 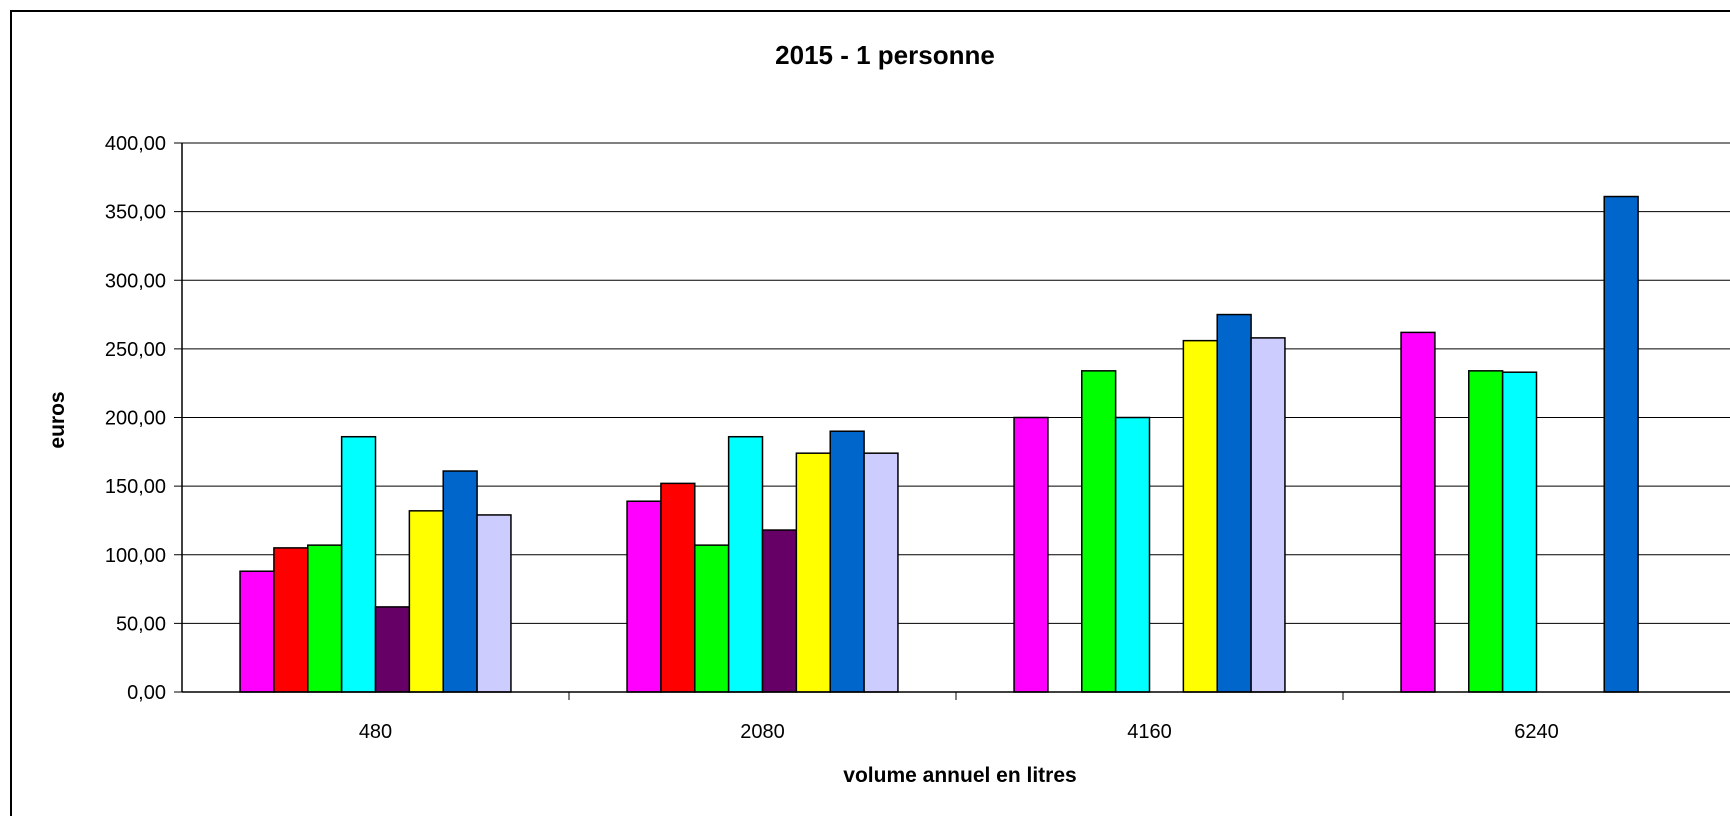 What do you see at coordinates (135, 350) in the screenshot?
I see `y-tick-label: 250,00` at bounding box center [135, 350].